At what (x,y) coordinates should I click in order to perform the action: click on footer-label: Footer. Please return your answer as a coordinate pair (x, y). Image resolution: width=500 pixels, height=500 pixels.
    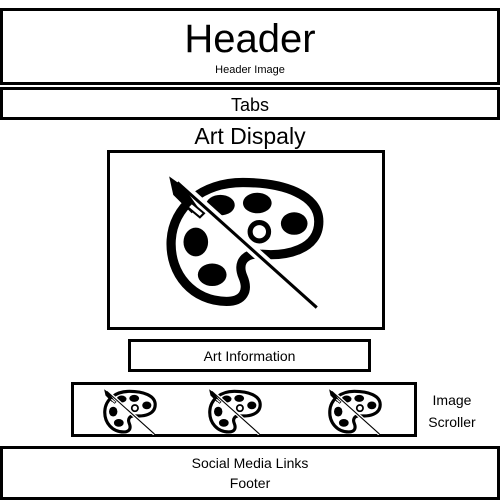
    Looking at the image, I should click on (250, 483).